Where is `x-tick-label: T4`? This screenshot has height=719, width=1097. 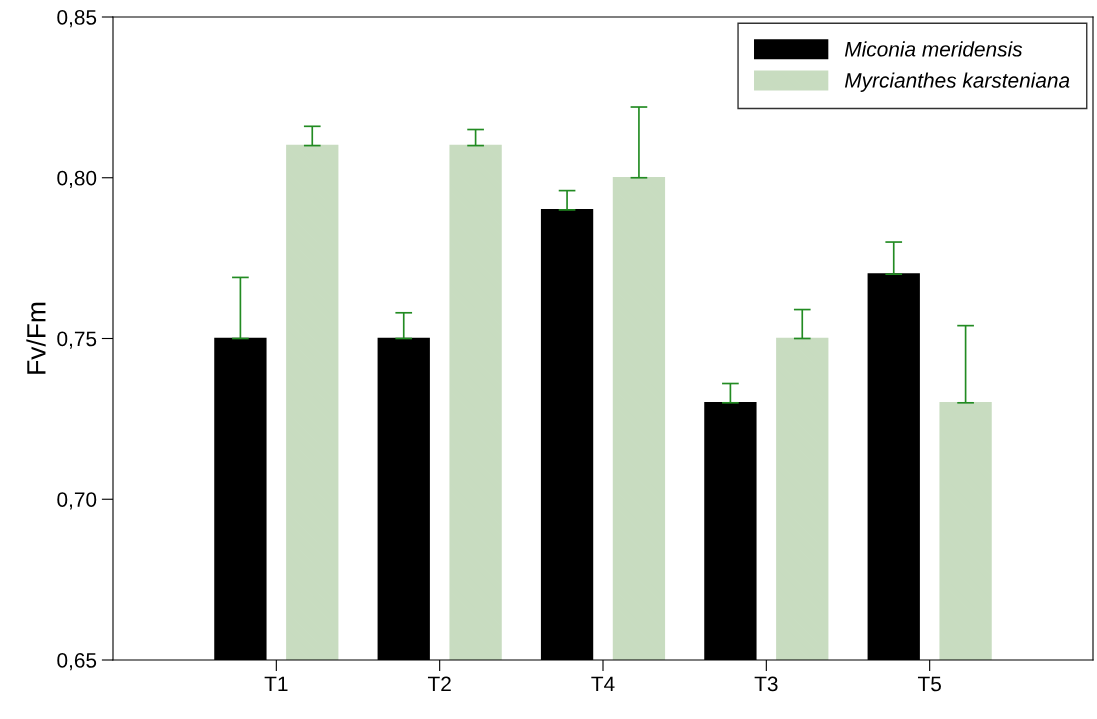 x-tick-label: T4 is located at coordinates (603, 684).